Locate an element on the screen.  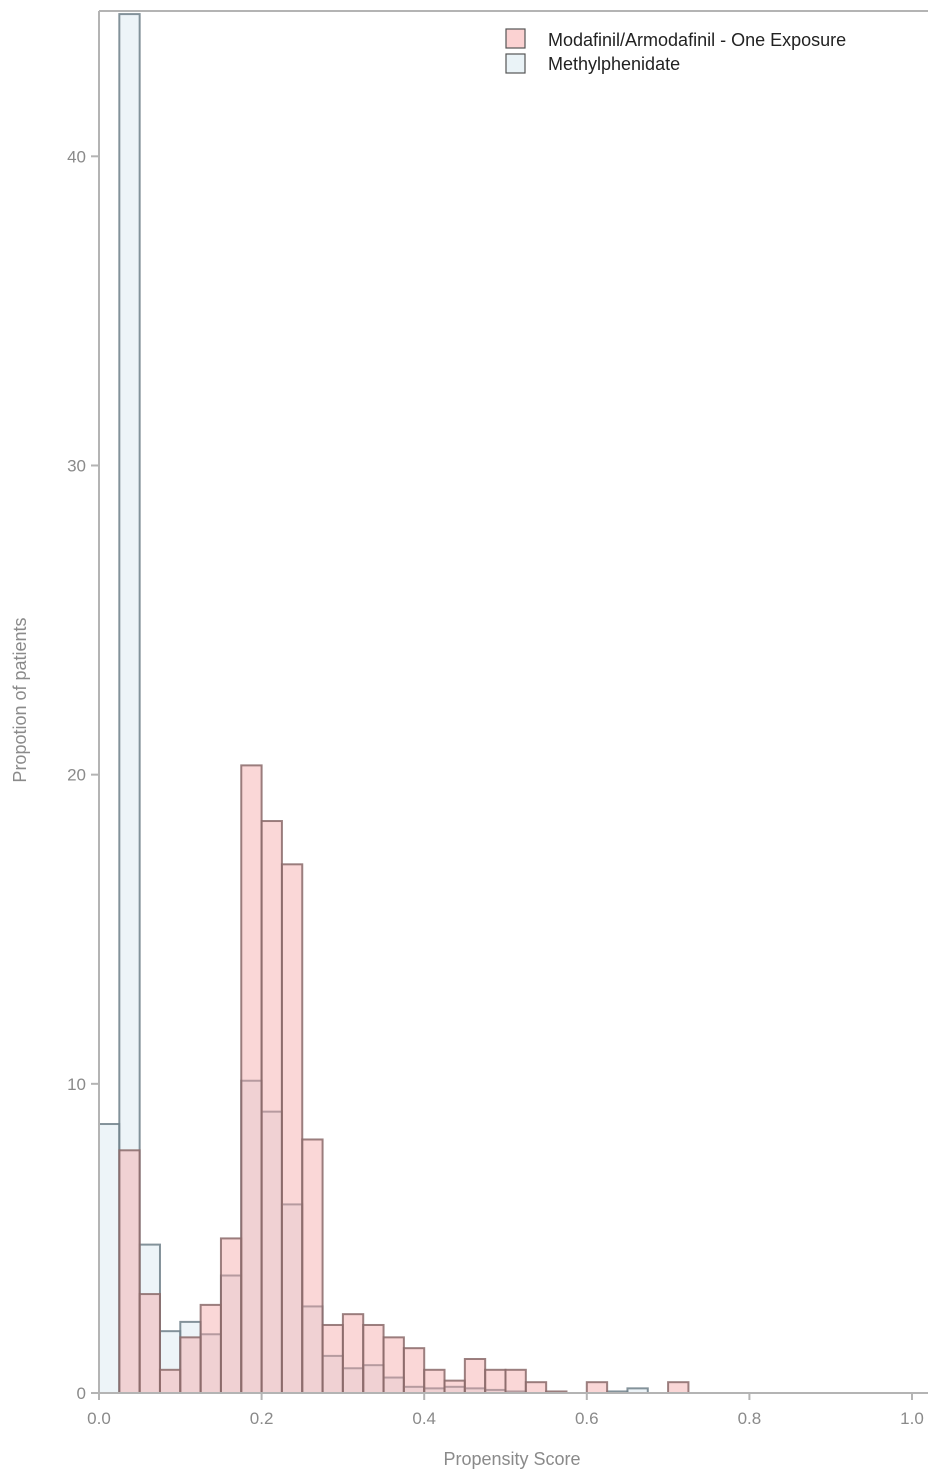
y-tick-label-2: 20 is located at coordinates (76, 775).